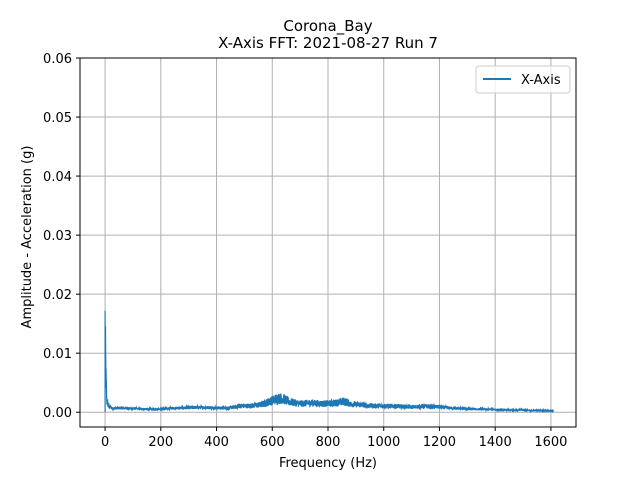  What do you see at coordinates (383, 442) in the screenshot?
I see `x-tick-label: 1000` at bounding box center [383, 442].